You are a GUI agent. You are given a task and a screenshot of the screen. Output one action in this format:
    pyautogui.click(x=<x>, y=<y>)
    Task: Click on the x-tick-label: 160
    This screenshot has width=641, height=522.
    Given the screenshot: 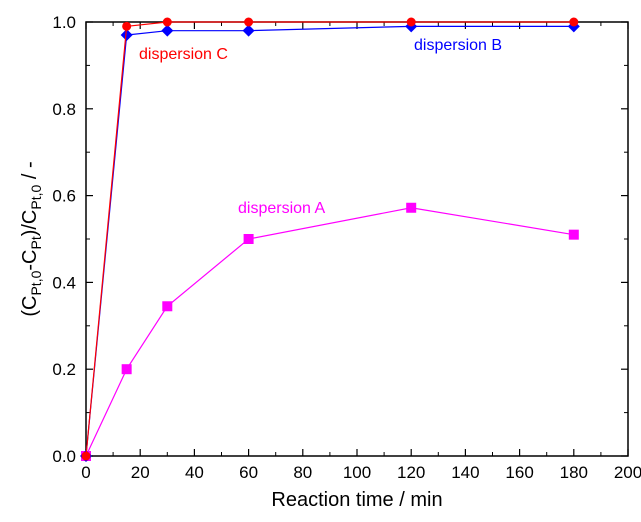 What is the action you would take?
    pyautogui.click(x=519, y=472)
    